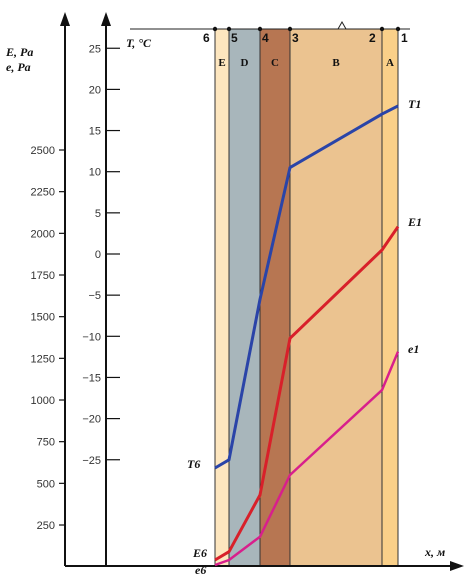  What do you see at coordinates (245, 63) in the screenshot?
I see `layer-d-label: D` at bounding box center [245, 63].